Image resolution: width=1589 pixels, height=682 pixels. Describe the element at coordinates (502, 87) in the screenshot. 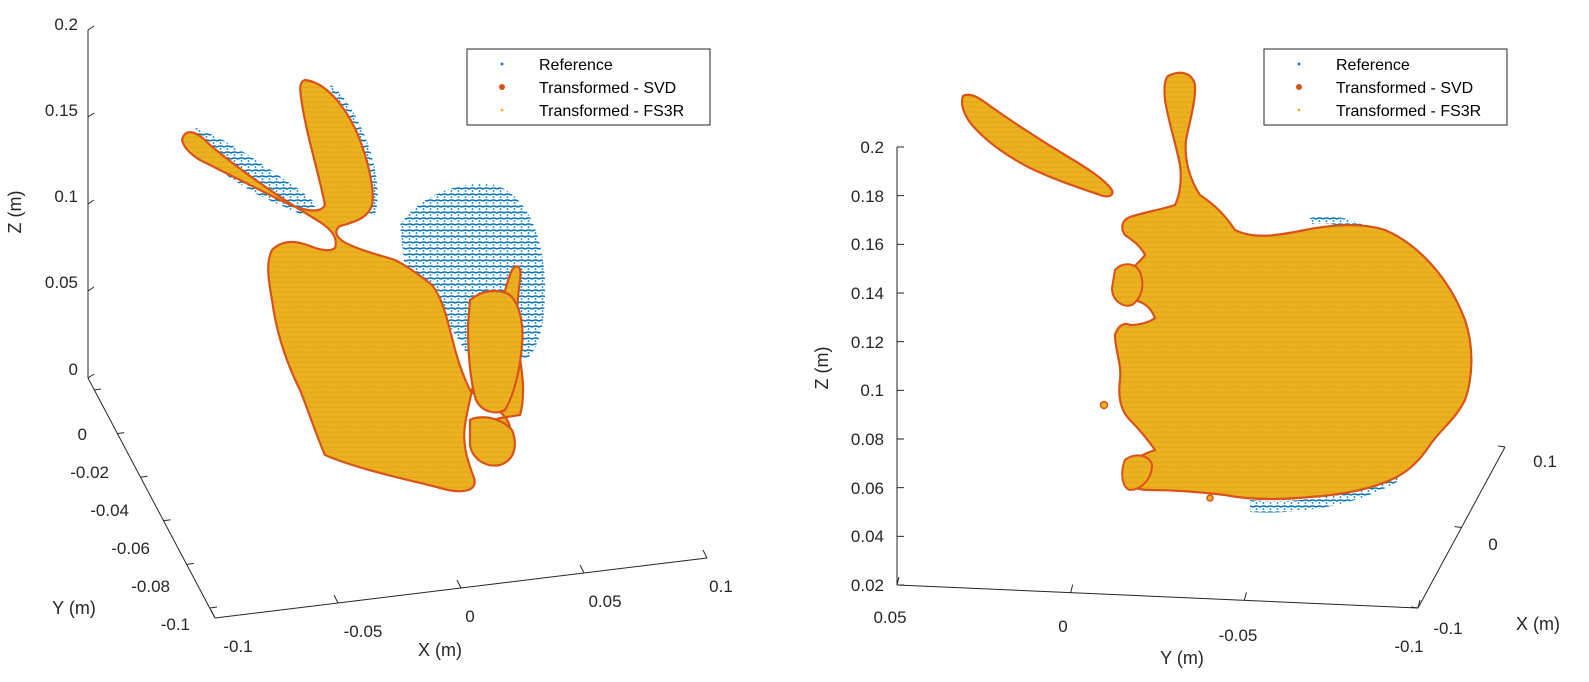

I see `left-legend-marker-svd` at that location.